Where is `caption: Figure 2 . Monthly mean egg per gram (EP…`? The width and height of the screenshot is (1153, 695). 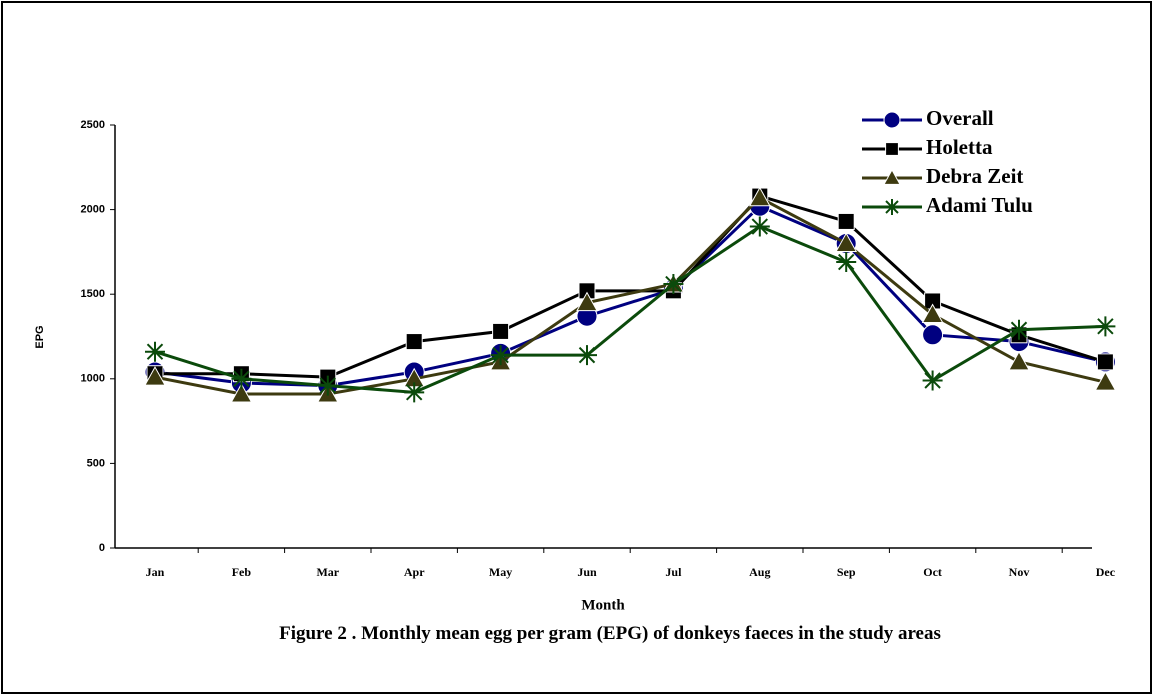
caption: Figure 2 . Monthly mean egg per gram (EP… is located at coordinates (610, 633).